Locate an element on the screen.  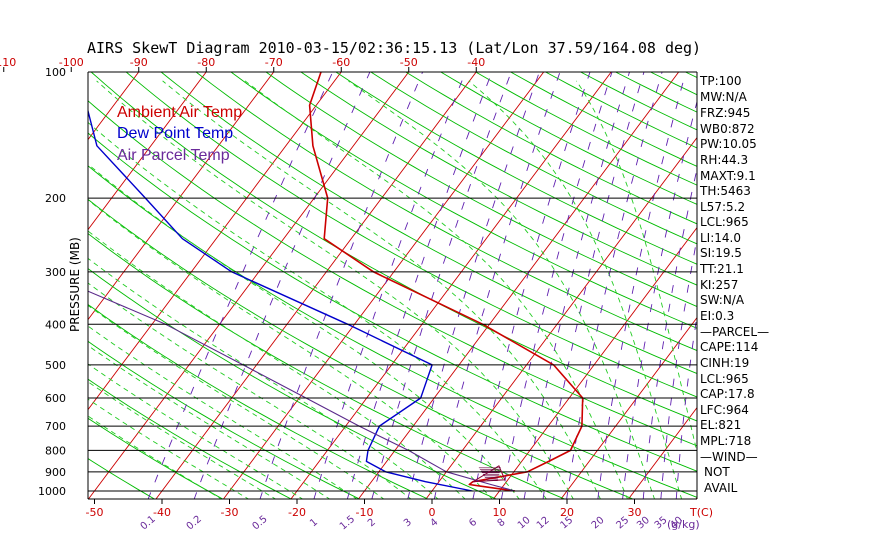
temp-unit-label: T(C) is located at coordinates (701, 512).